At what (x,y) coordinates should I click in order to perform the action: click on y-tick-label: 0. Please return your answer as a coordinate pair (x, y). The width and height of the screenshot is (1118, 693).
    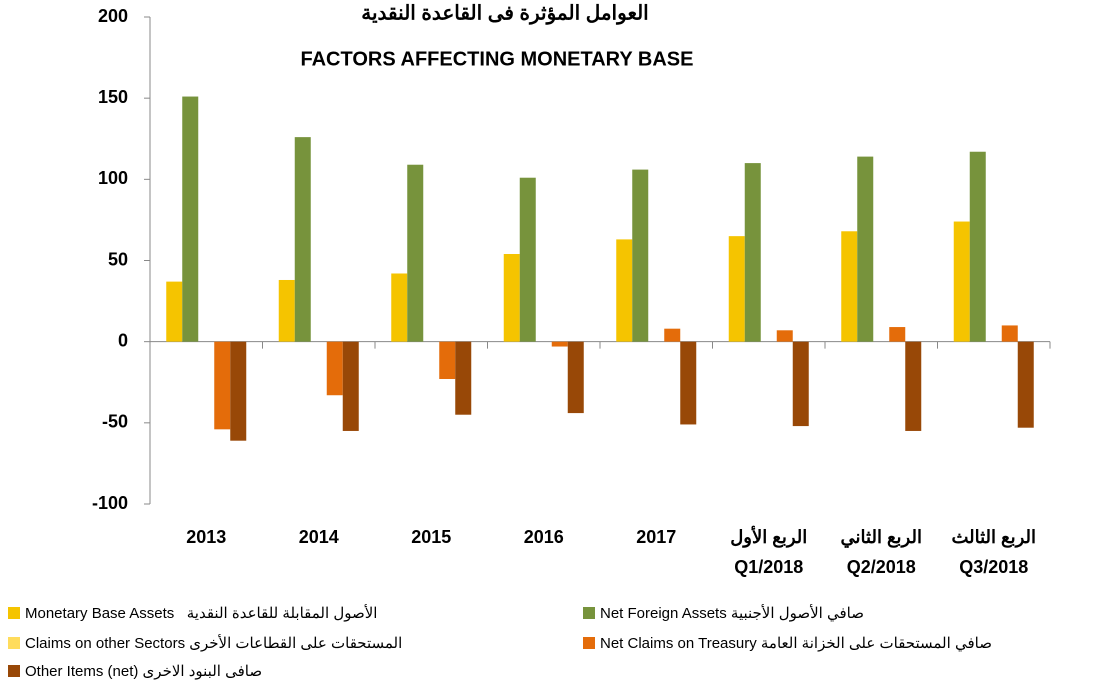
    Looking at the image, I should click on (123, 340).